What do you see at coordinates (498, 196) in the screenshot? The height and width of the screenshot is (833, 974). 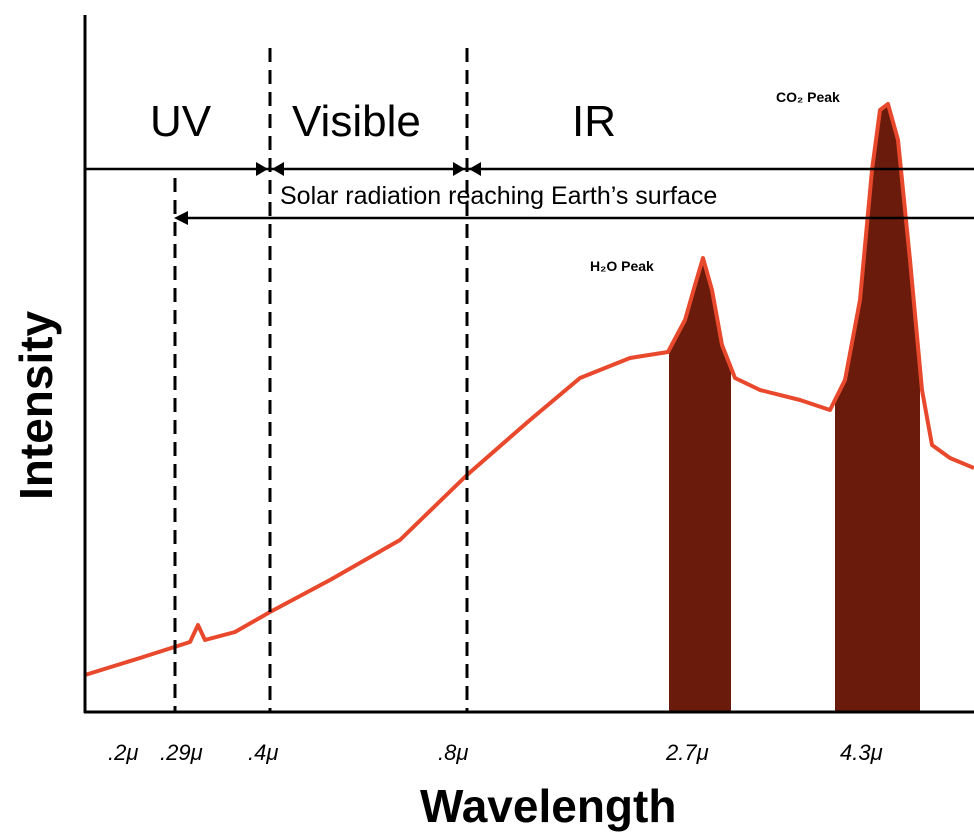 I see `solar-radiation-label: Solar radiation reaching Earth’s surface` at bounding box center [498, 196].